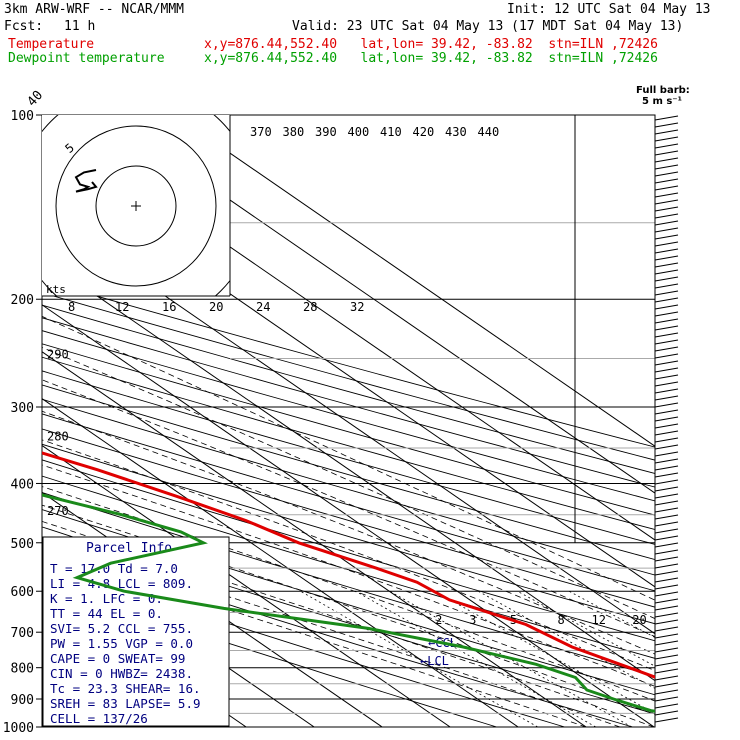  What do you see at coordinates (472, 620) in the screenshot?
I see `mixing-ratio-label: 3` at bounding box center [472, 620].